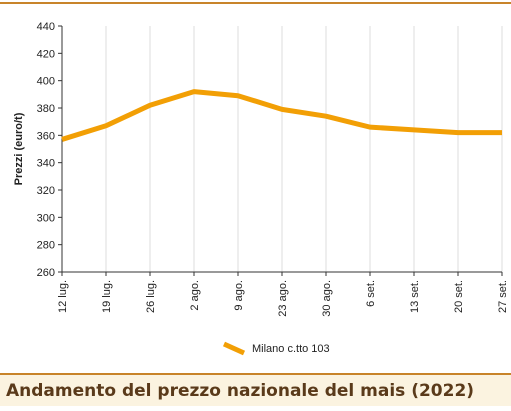 This screenshot has width=511, height=411. Describe the element at coordinates (46, 27) in the screenshot. I see `y-tick-label: 440` at that location.